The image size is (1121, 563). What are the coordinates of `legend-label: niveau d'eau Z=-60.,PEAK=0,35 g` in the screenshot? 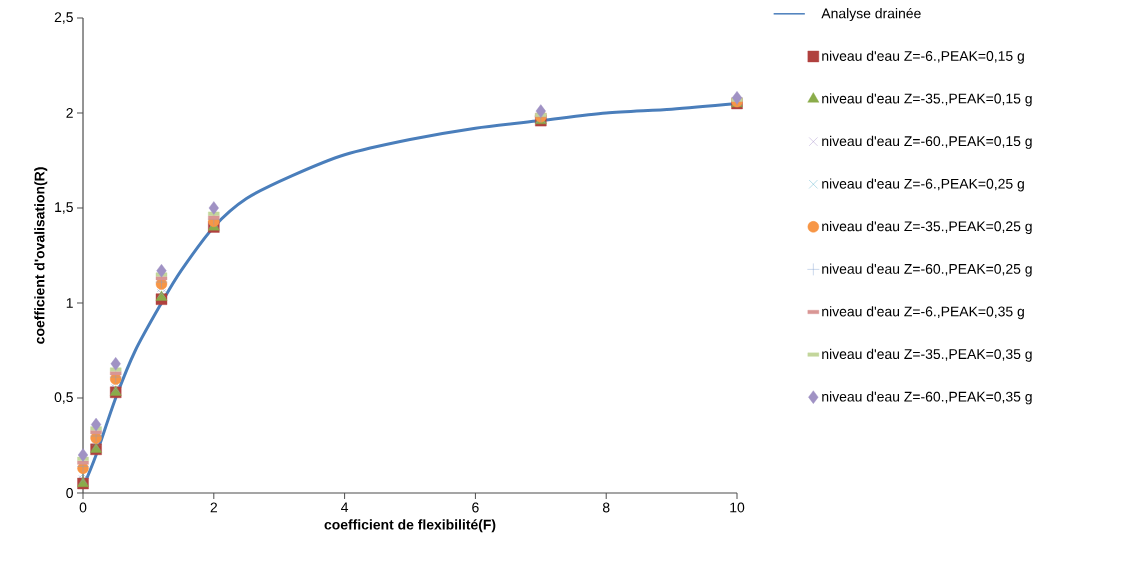 It's located at (927, 398).